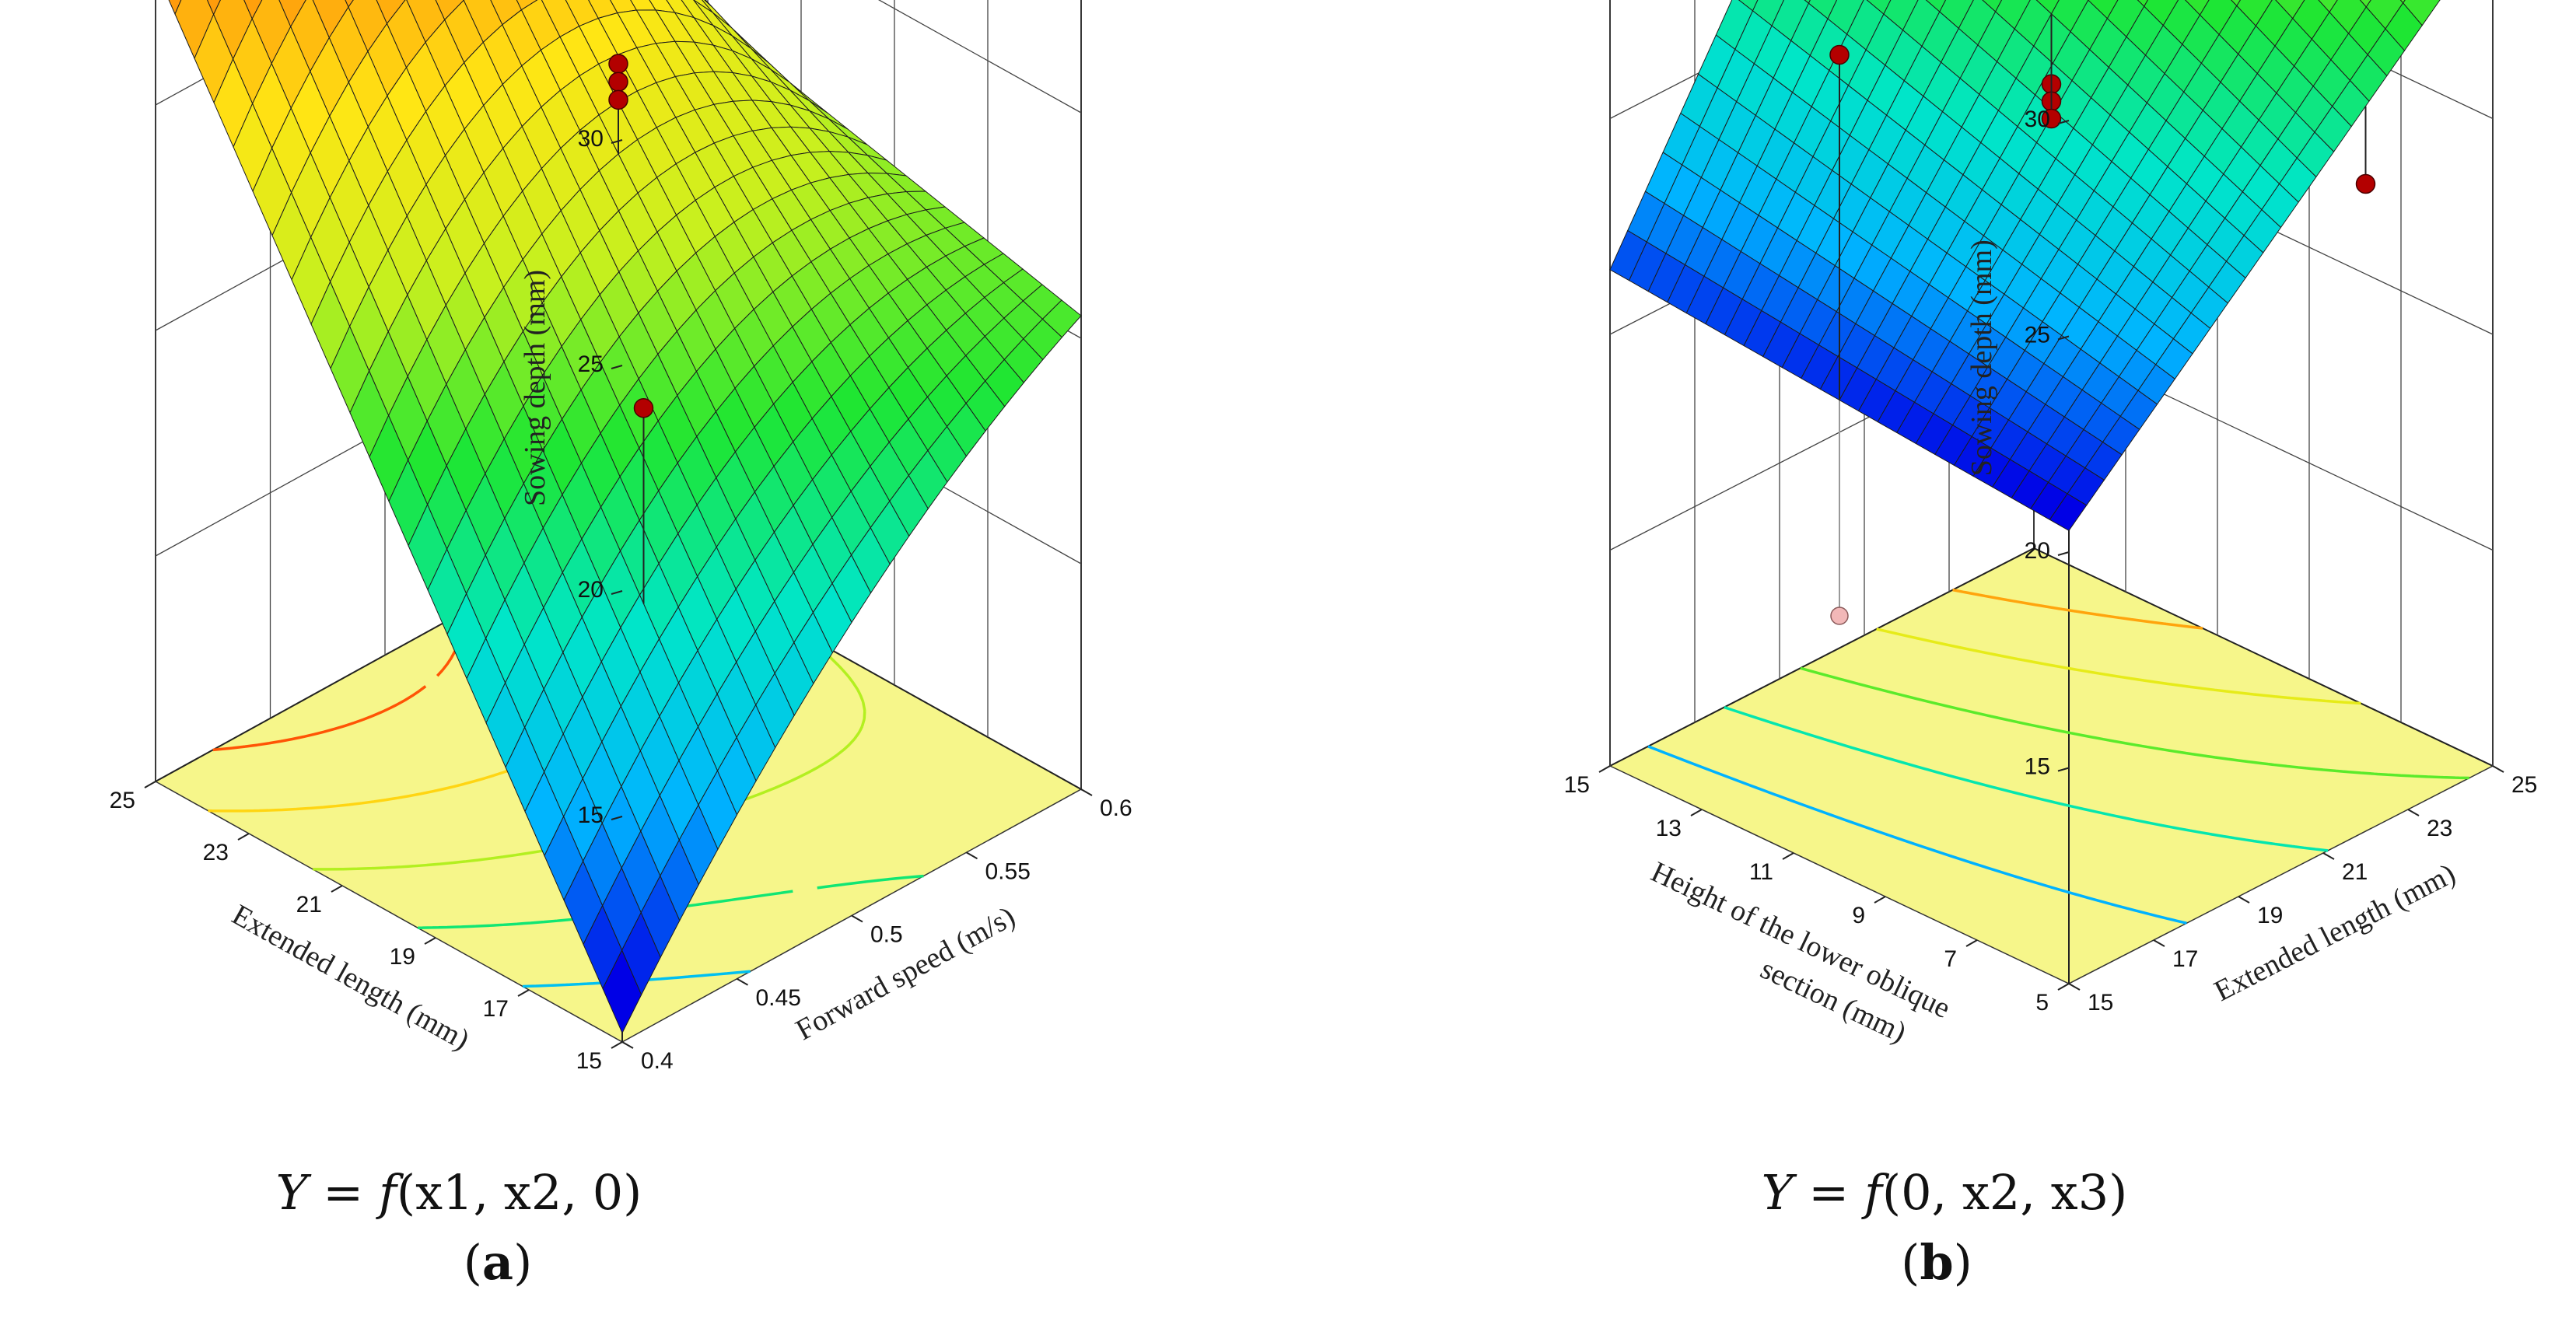 This screenshot has height=1325, width=2576. Describe the element at coordinates (1761, 872) in the screenshot. I see `panel-b-x-tick-label: 11` at that location.